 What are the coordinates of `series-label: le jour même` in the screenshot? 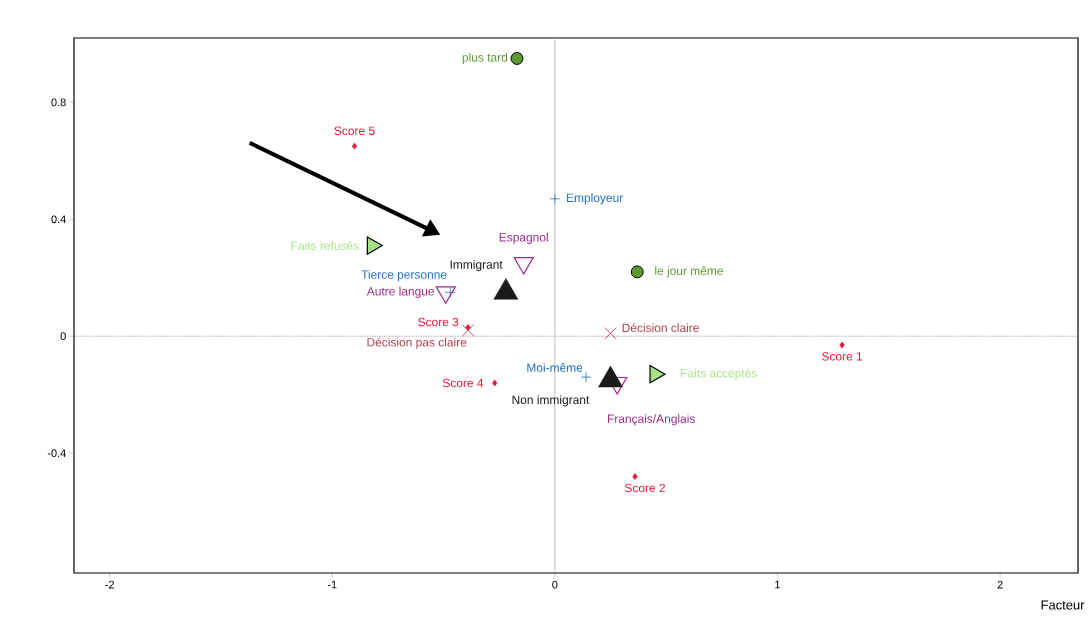 It's located at (689, 272).